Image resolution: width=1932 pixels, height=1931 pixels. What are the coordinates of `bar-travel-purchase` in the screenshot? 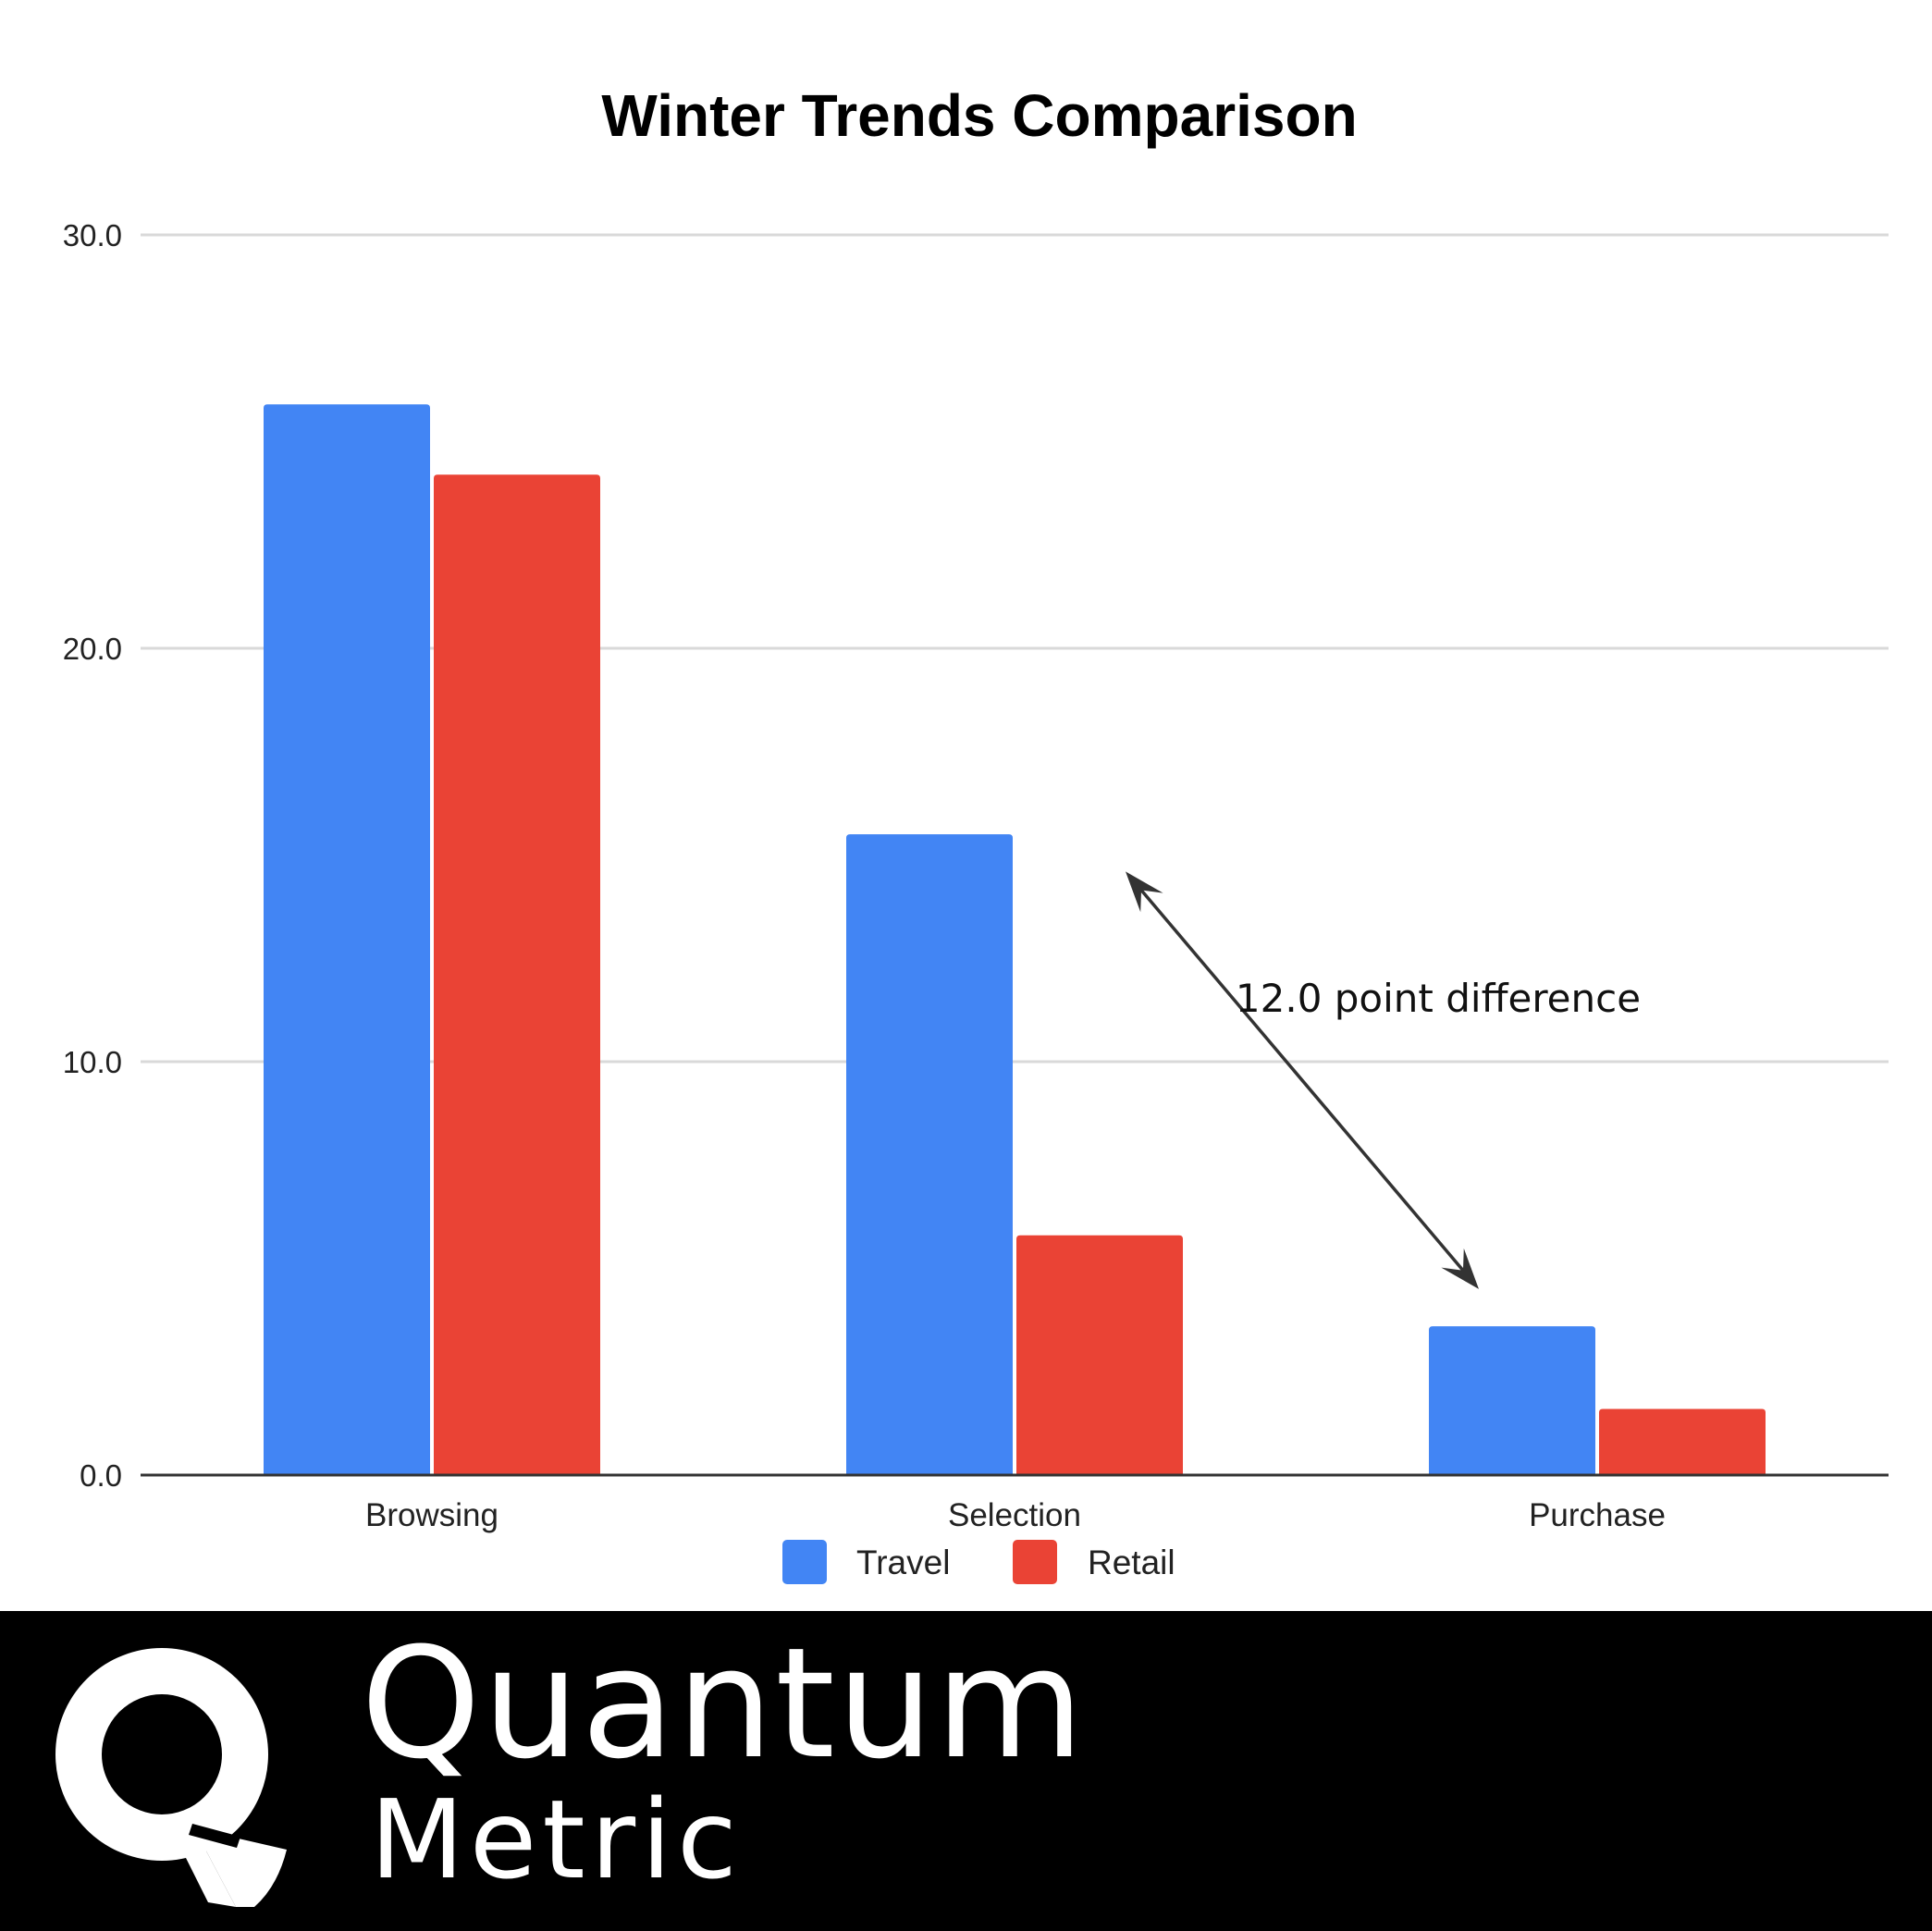 It's located at (1512, 1400).